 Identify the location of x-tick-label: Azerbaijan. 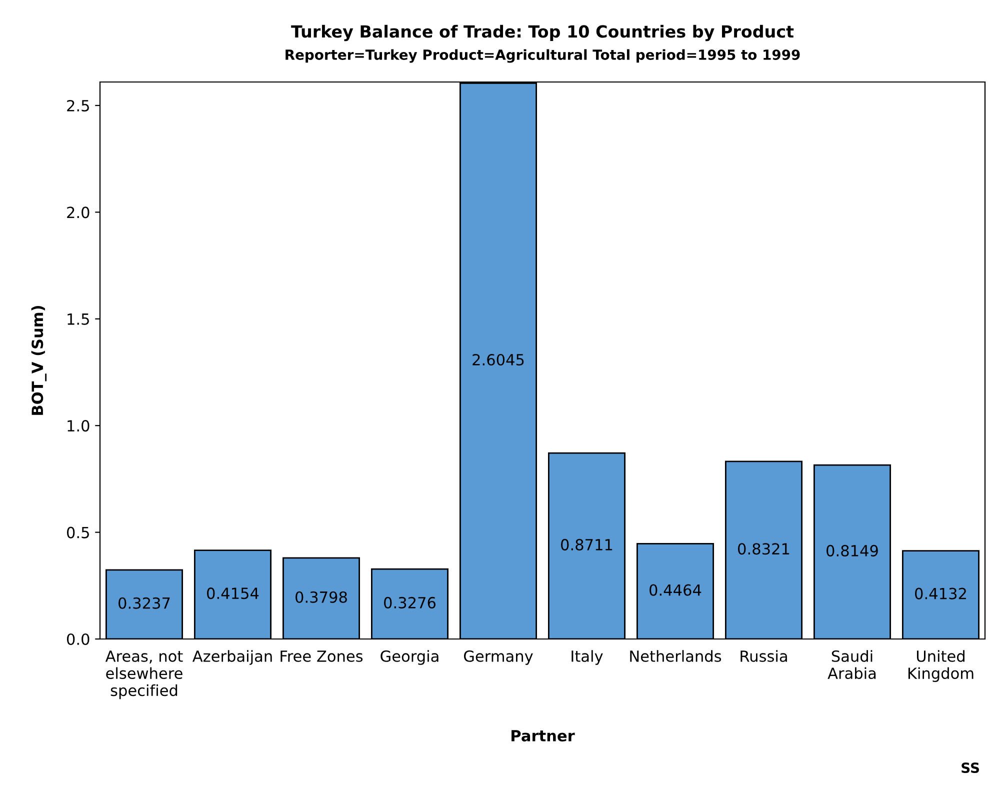
(232, 657).